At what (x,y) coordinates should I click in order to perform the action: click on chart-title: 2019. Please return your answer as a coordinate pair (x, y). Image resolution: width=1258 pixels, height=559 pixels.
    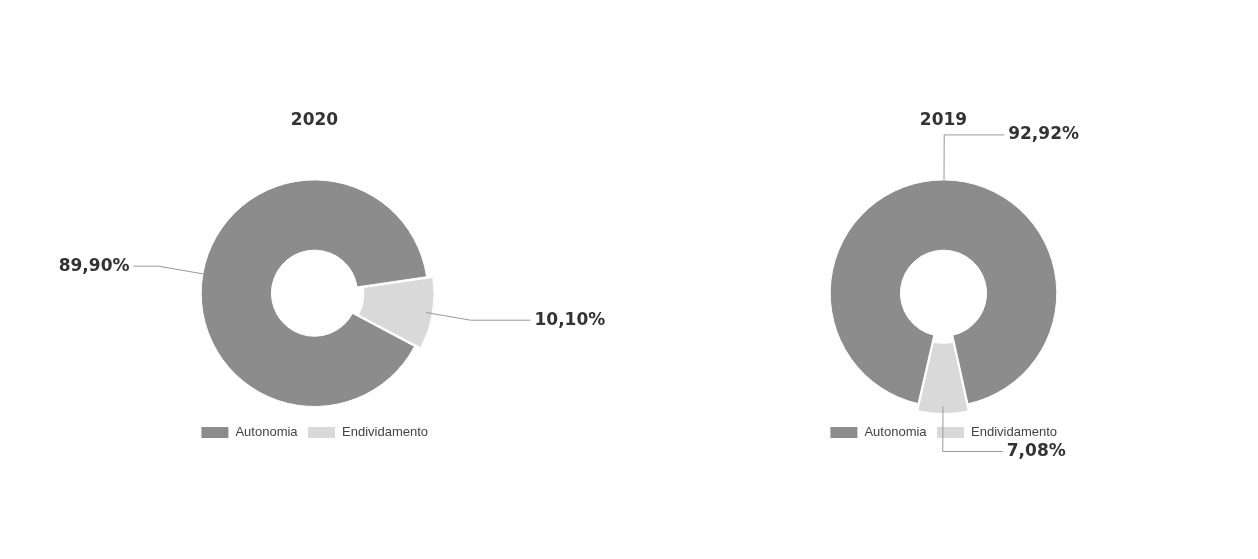
    Looking at the image, I should click on (943, 118).